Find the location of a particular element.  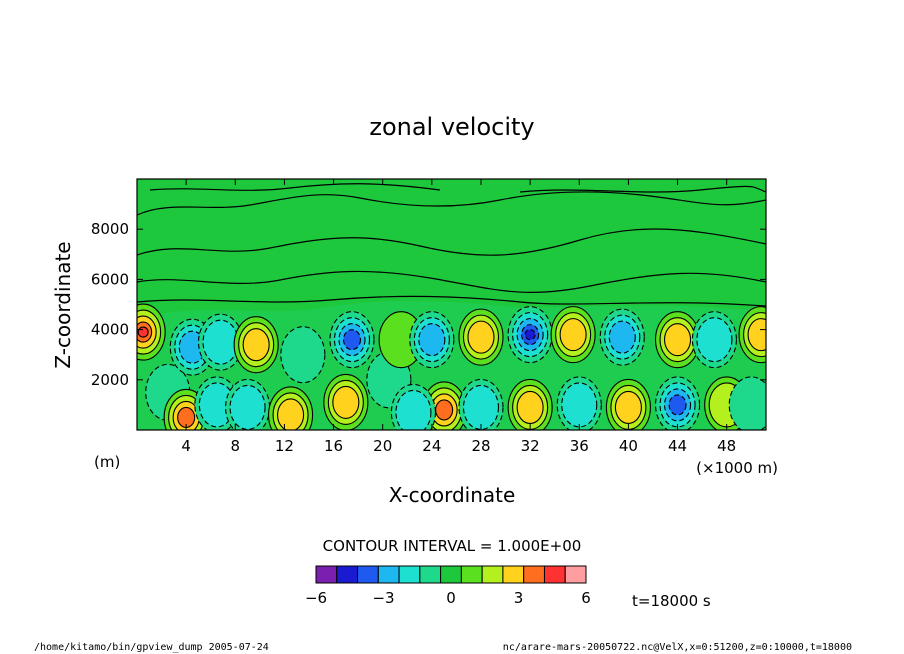

colorbar-tick-labels: −6 −3 0 3 6 is located at coordinates (448, 598).